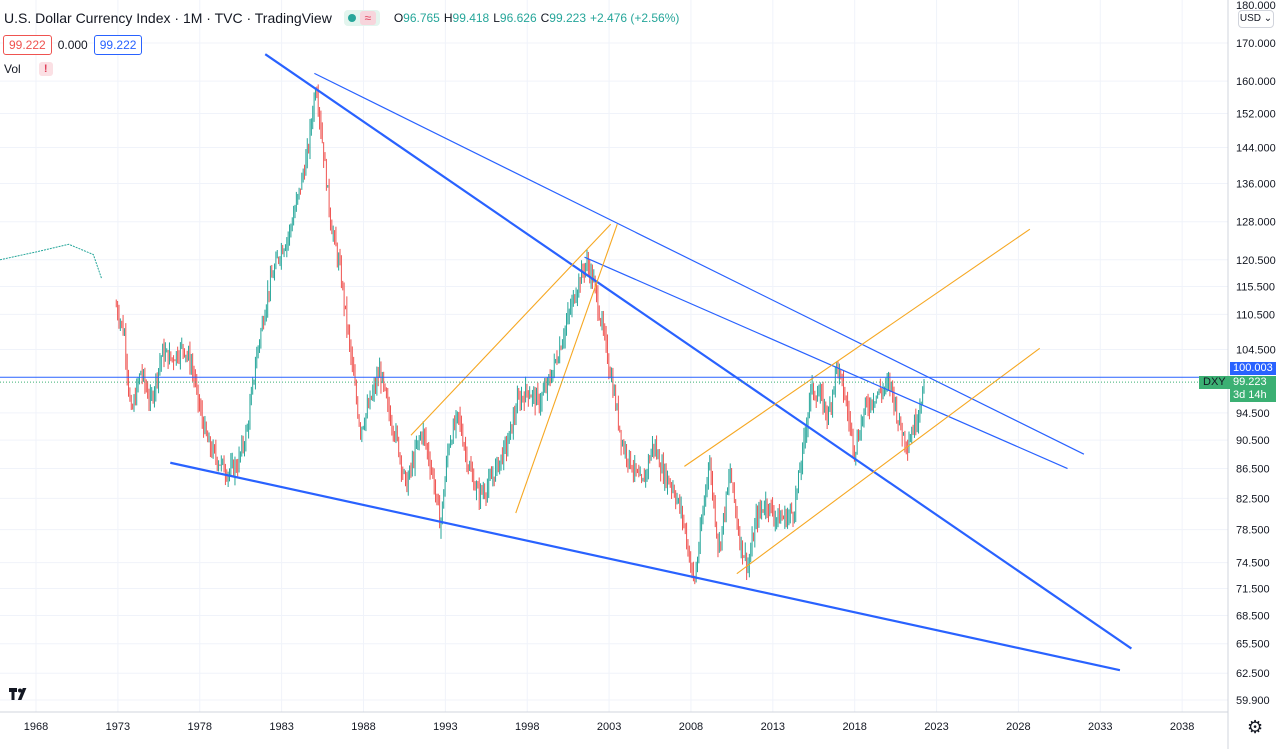 Image resolution: width=1280 pixels, height=749 pixels. Describe the element at coordinates (1256, 44) in the screenshot. I see `y-tick-label: 170.000` at that location.